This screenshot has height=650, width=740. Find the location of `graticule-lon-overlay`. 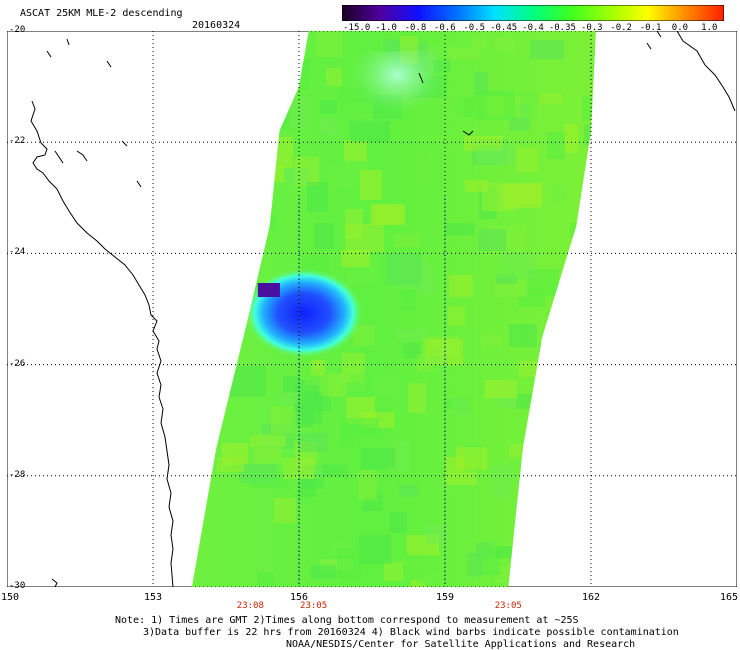

graticule-lon-overlay is located at coordinates (372, 392).